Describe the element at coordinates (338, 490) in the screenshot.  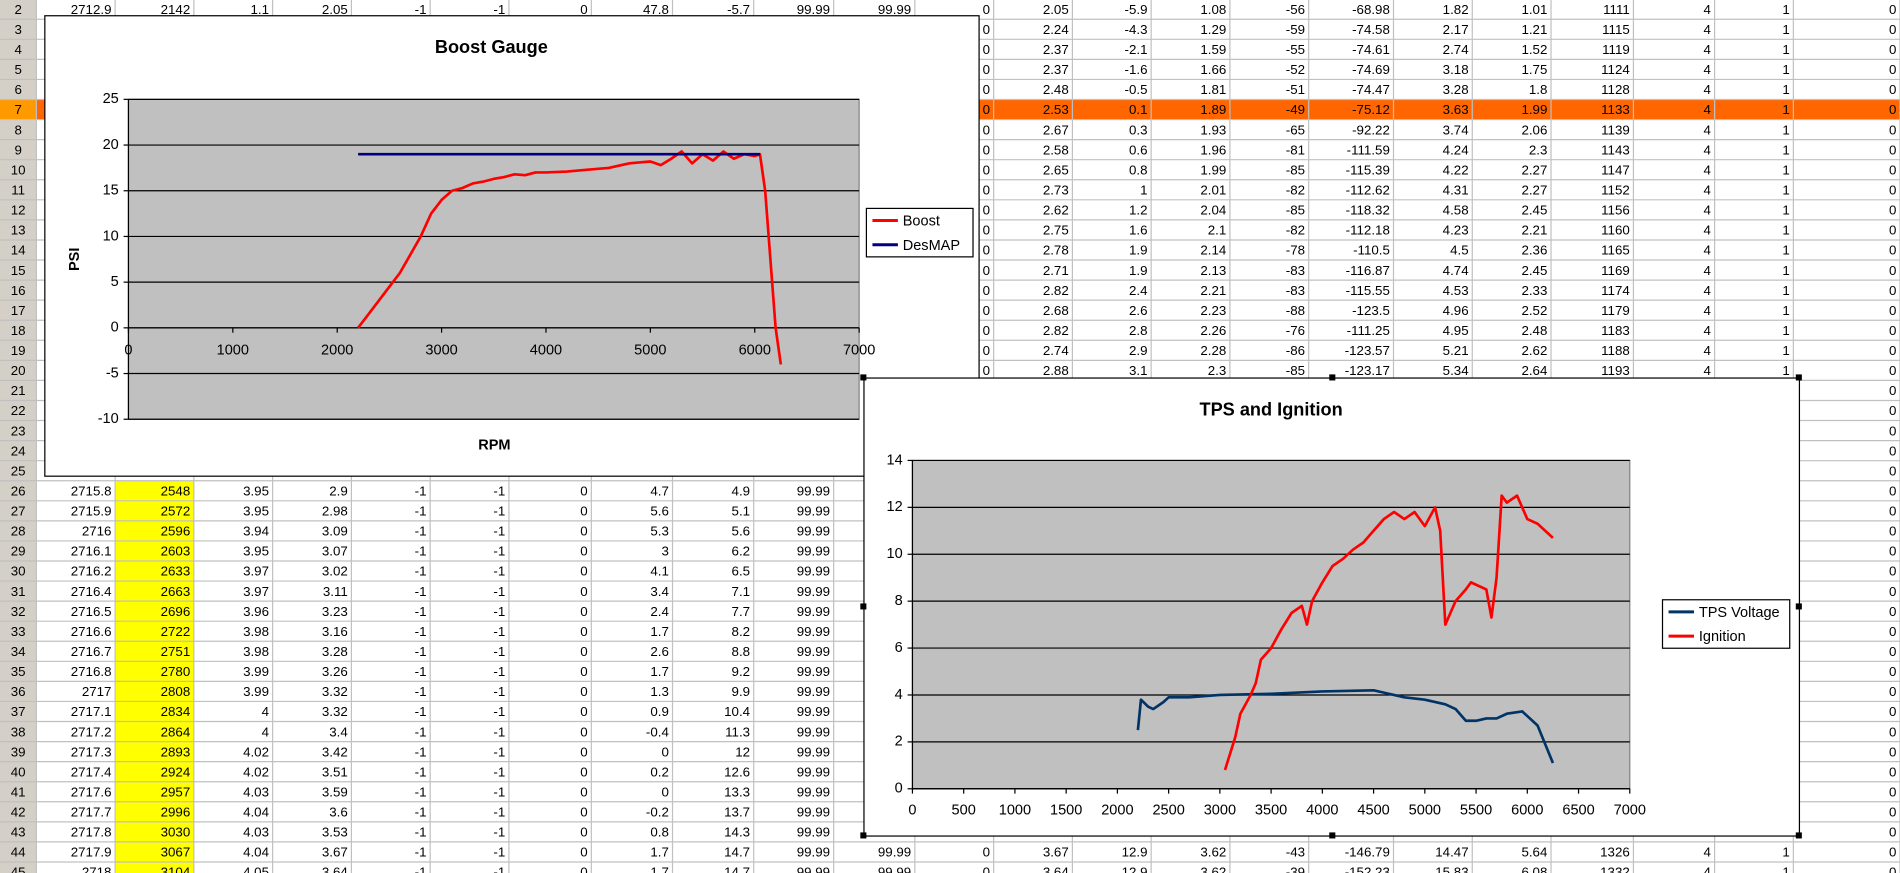
I see `cell: 2.9` at that location.